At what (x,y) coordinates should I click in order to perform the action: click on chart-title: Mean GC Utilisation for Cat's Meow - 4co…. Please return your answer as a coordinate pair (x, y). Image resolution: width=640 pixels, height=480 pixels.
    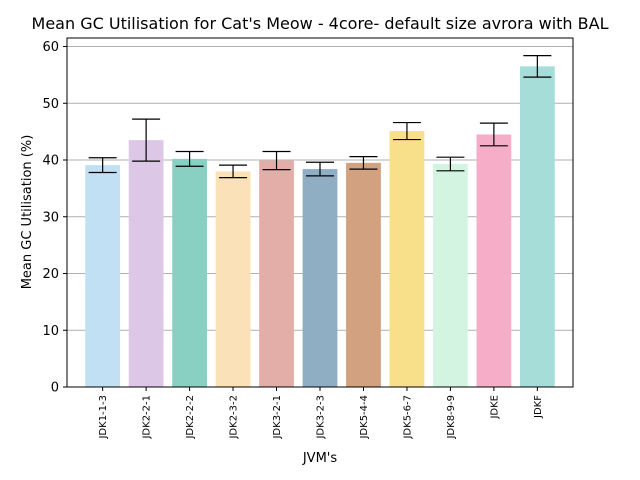
    Looking at the image, I should click on (320, 23).